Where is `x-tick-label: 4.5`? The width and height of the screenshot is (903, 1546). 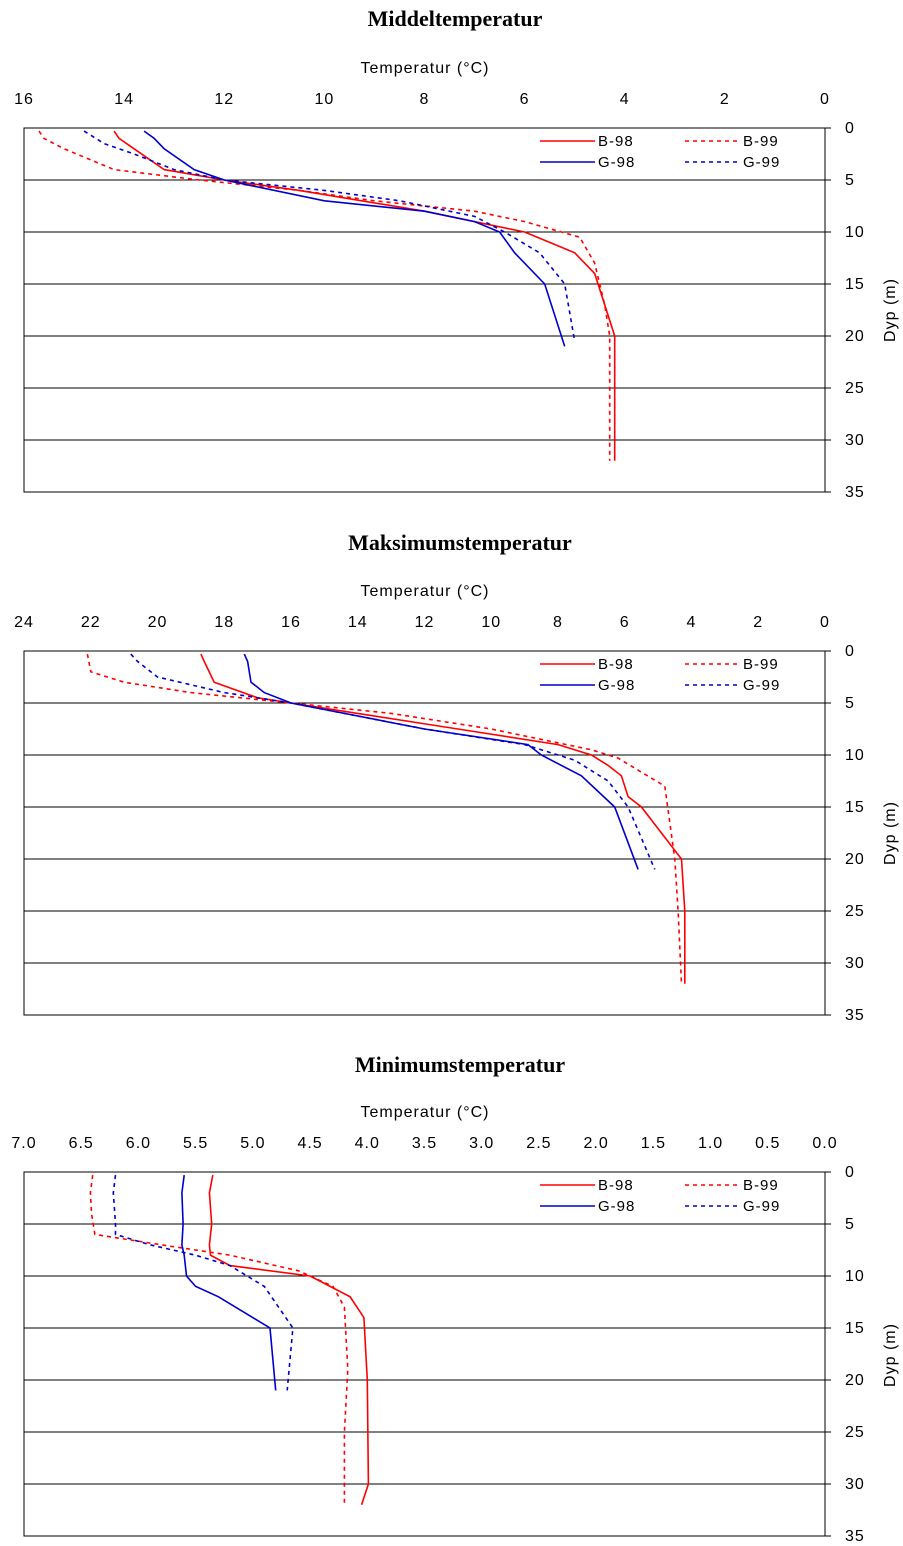 x-tick-label: 4.5 is located at coordinates (309, 1143).